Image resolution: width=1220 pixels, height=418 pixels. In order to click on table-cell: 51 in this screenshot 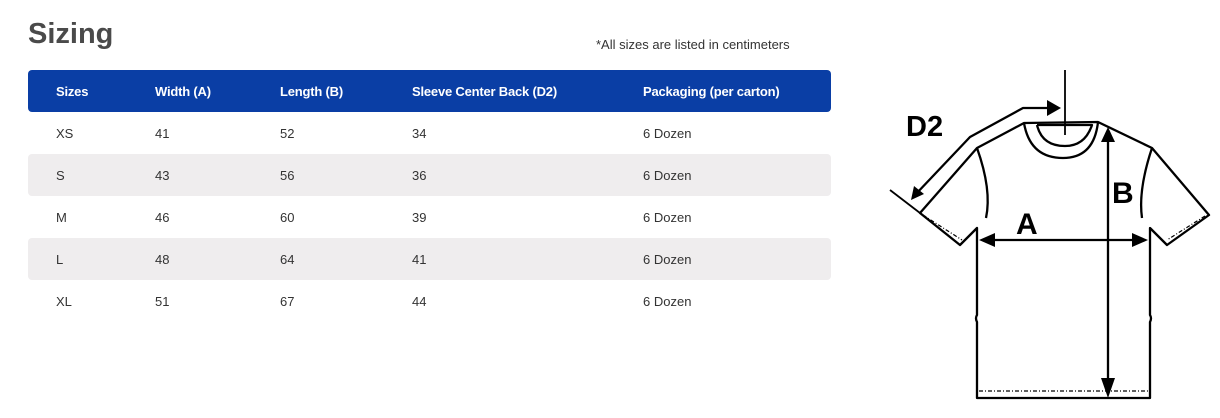, I will do `click(162, 301)`.